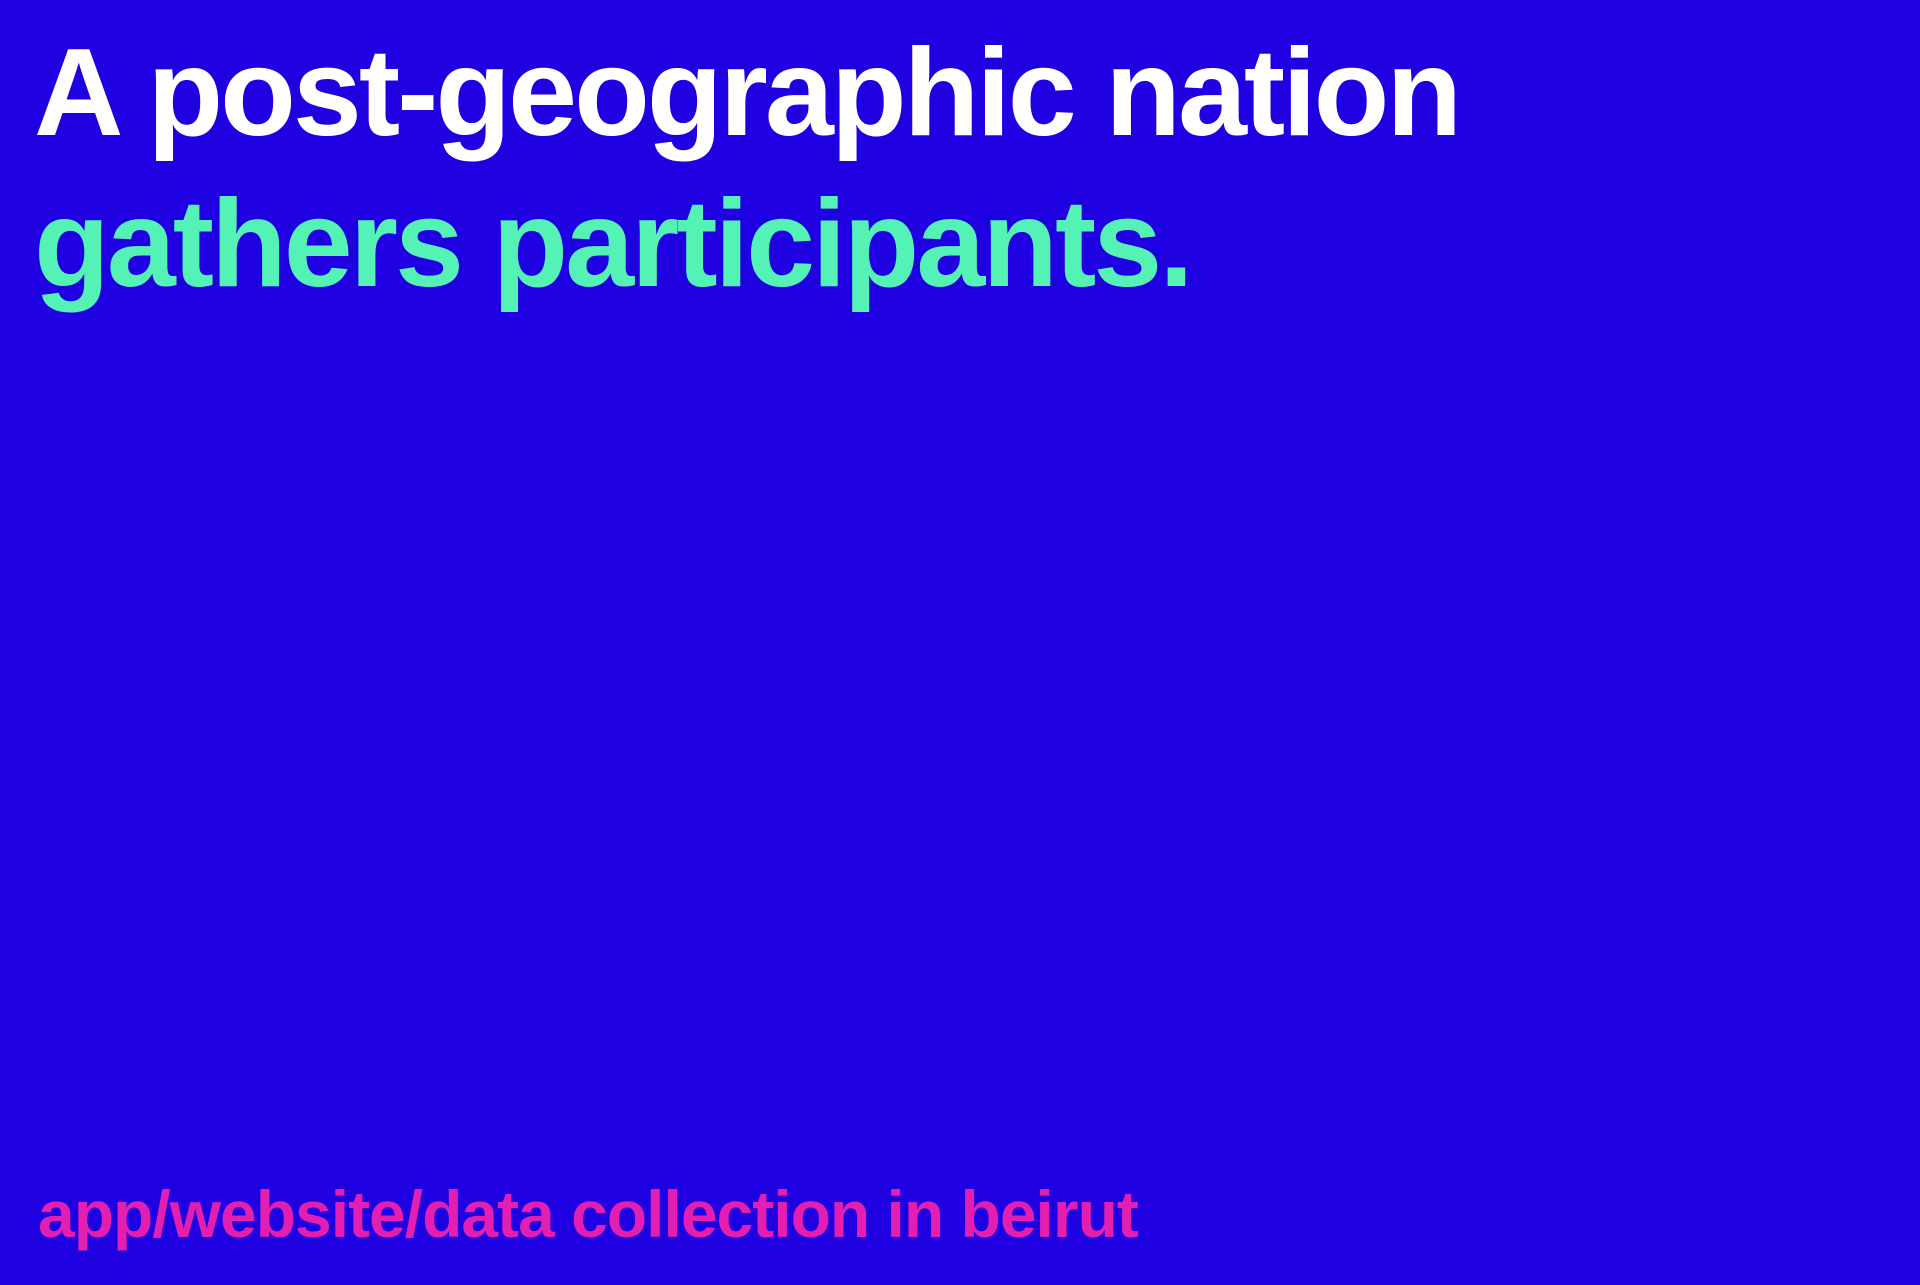 Image resolution: width=1920 pixels, height=1285 pixels. What do you see at coordinates (614, 244) in the screenshot?
I see `headline-line-2: gathers participants.` at bounding box center [614, 244].